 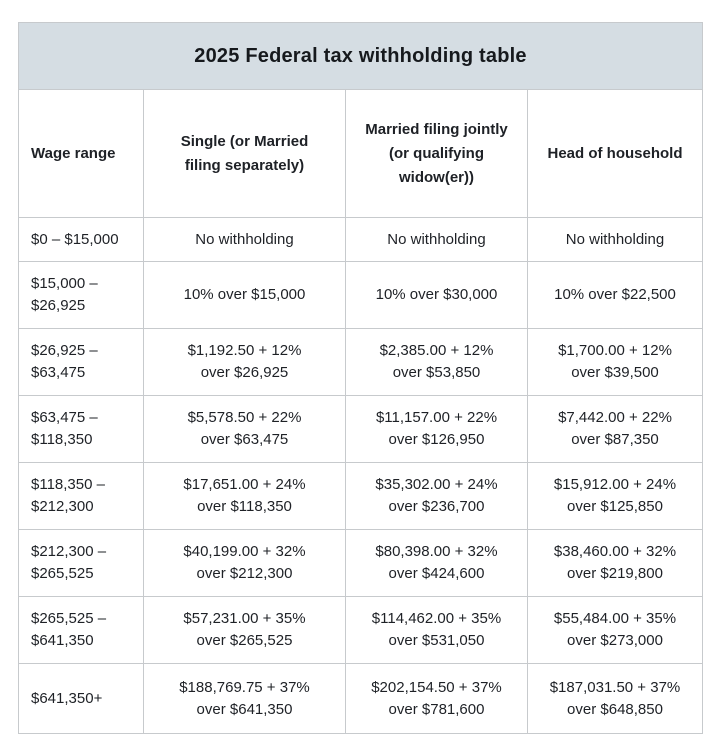 What do you see at coordinates (615, 630) in the screenshot?
I see `withholding-cell-head: $55,484.00 + 35% over $273,000` at bounding box center [615, 630].